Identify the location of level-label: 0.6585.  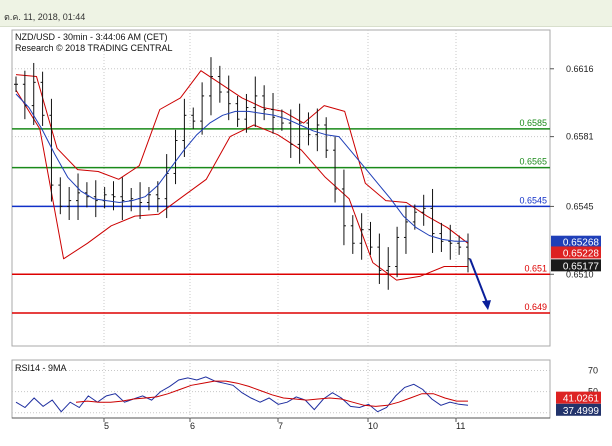
(533, 123).